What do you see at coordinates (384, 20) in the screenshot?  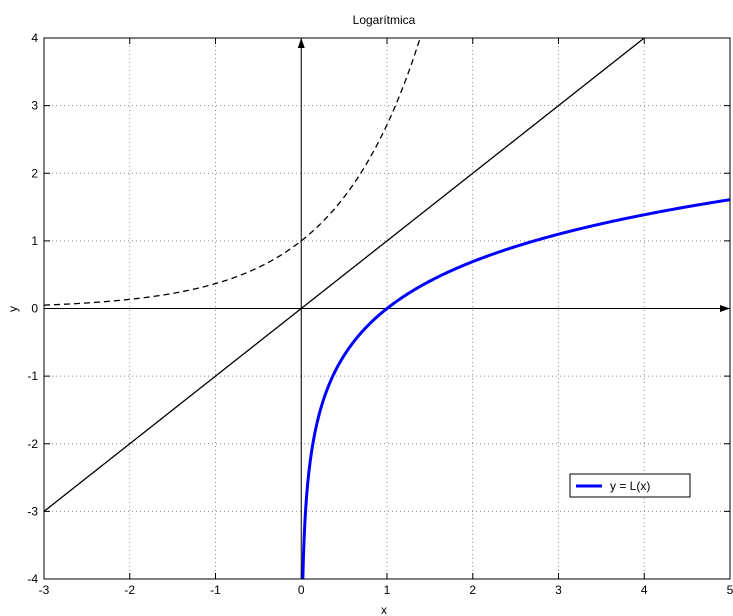 I see `chart-title: Logarítmica` at bounding box center [384, 20].